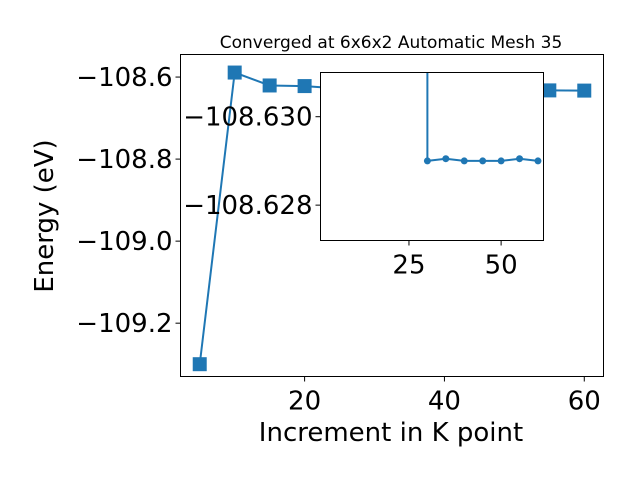  I want to click on x-tick-label: 50, so click(501, 266).